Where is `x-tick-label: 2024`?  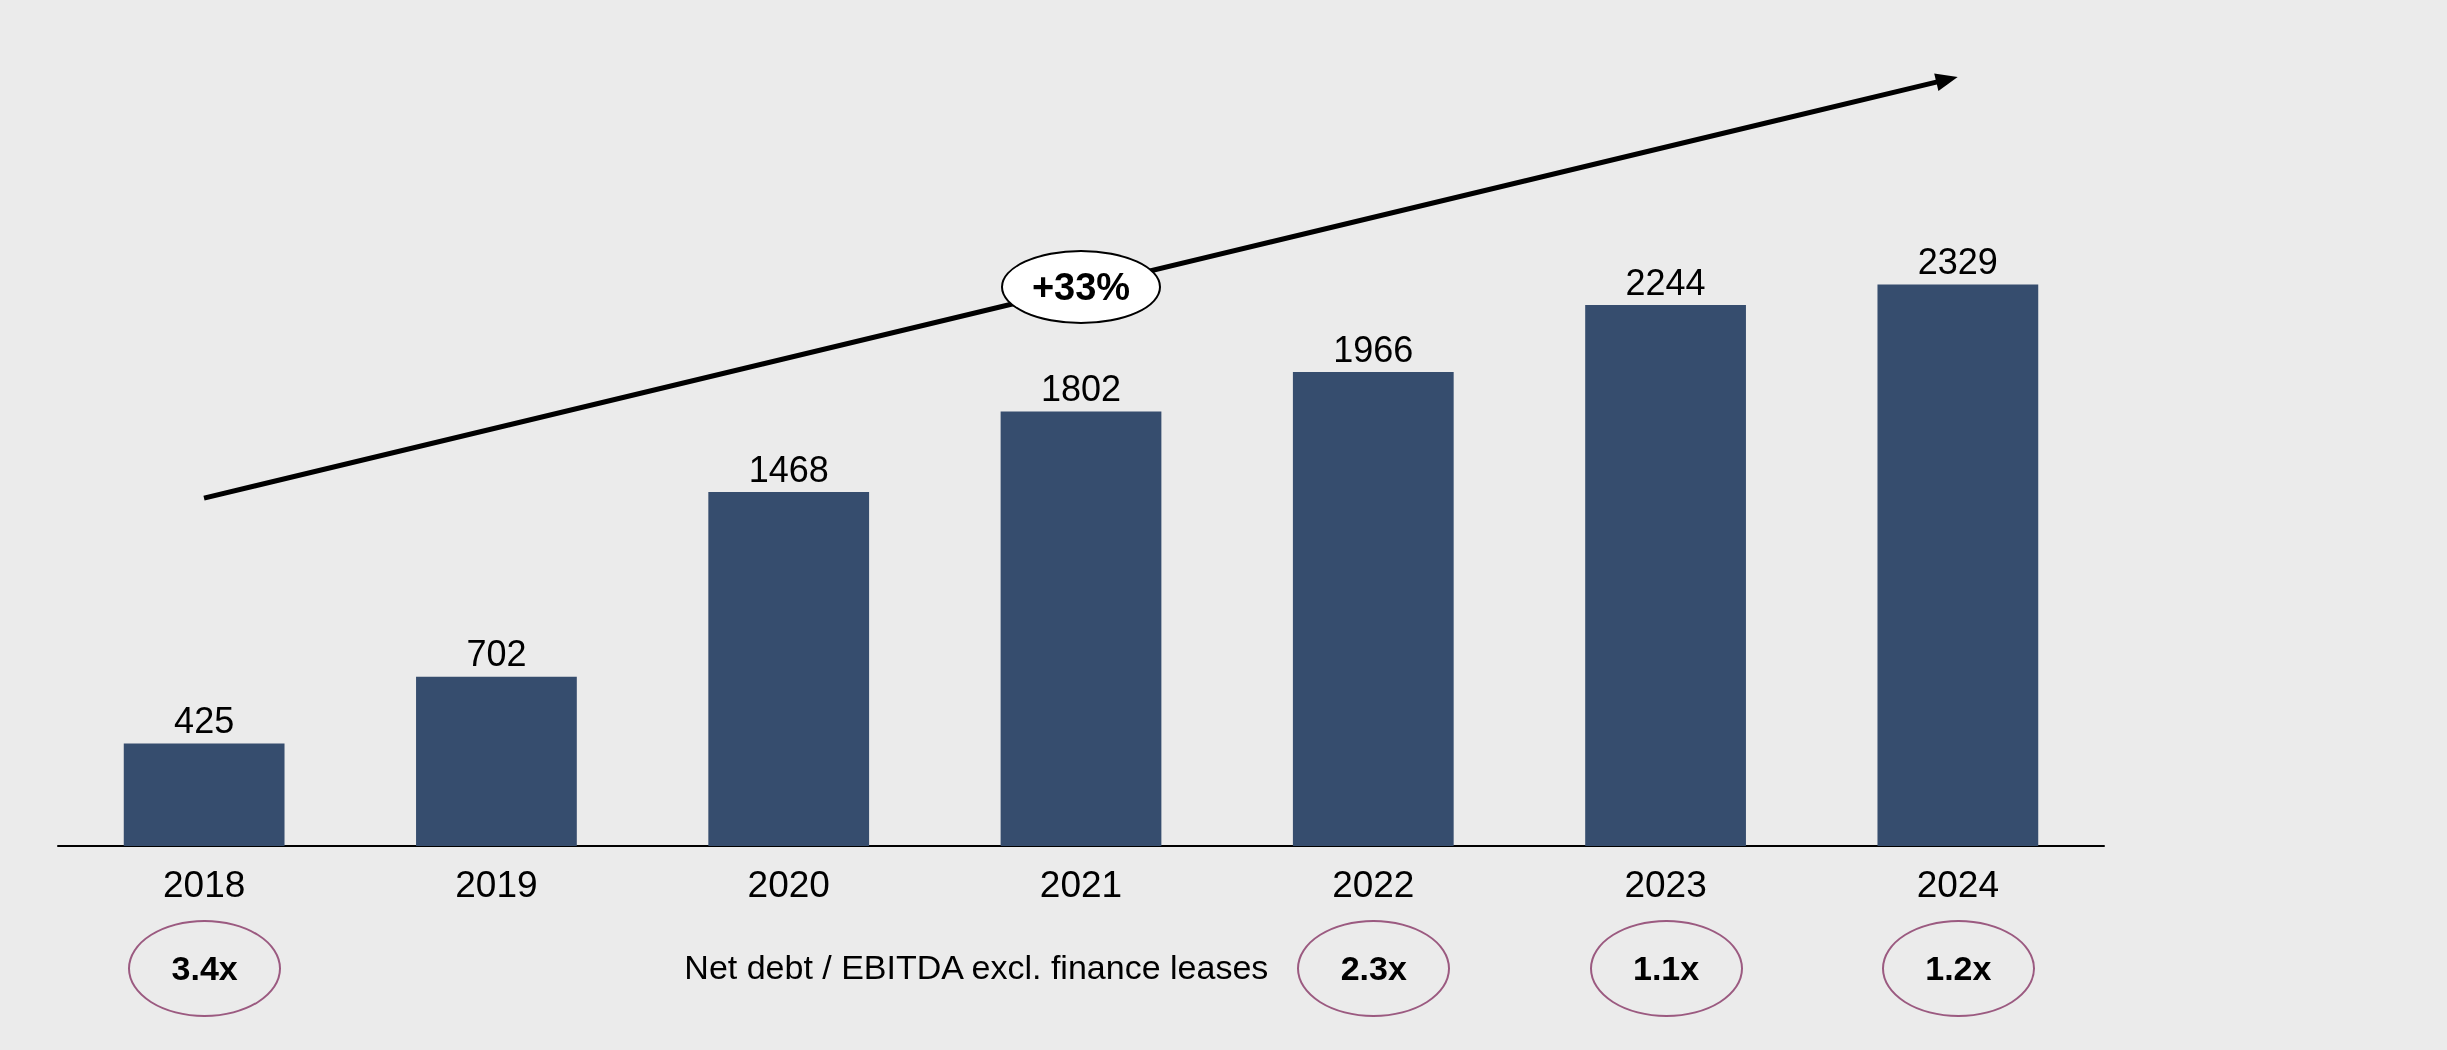 x-tick-label: 2024 is located at coordinates (1958, 884).